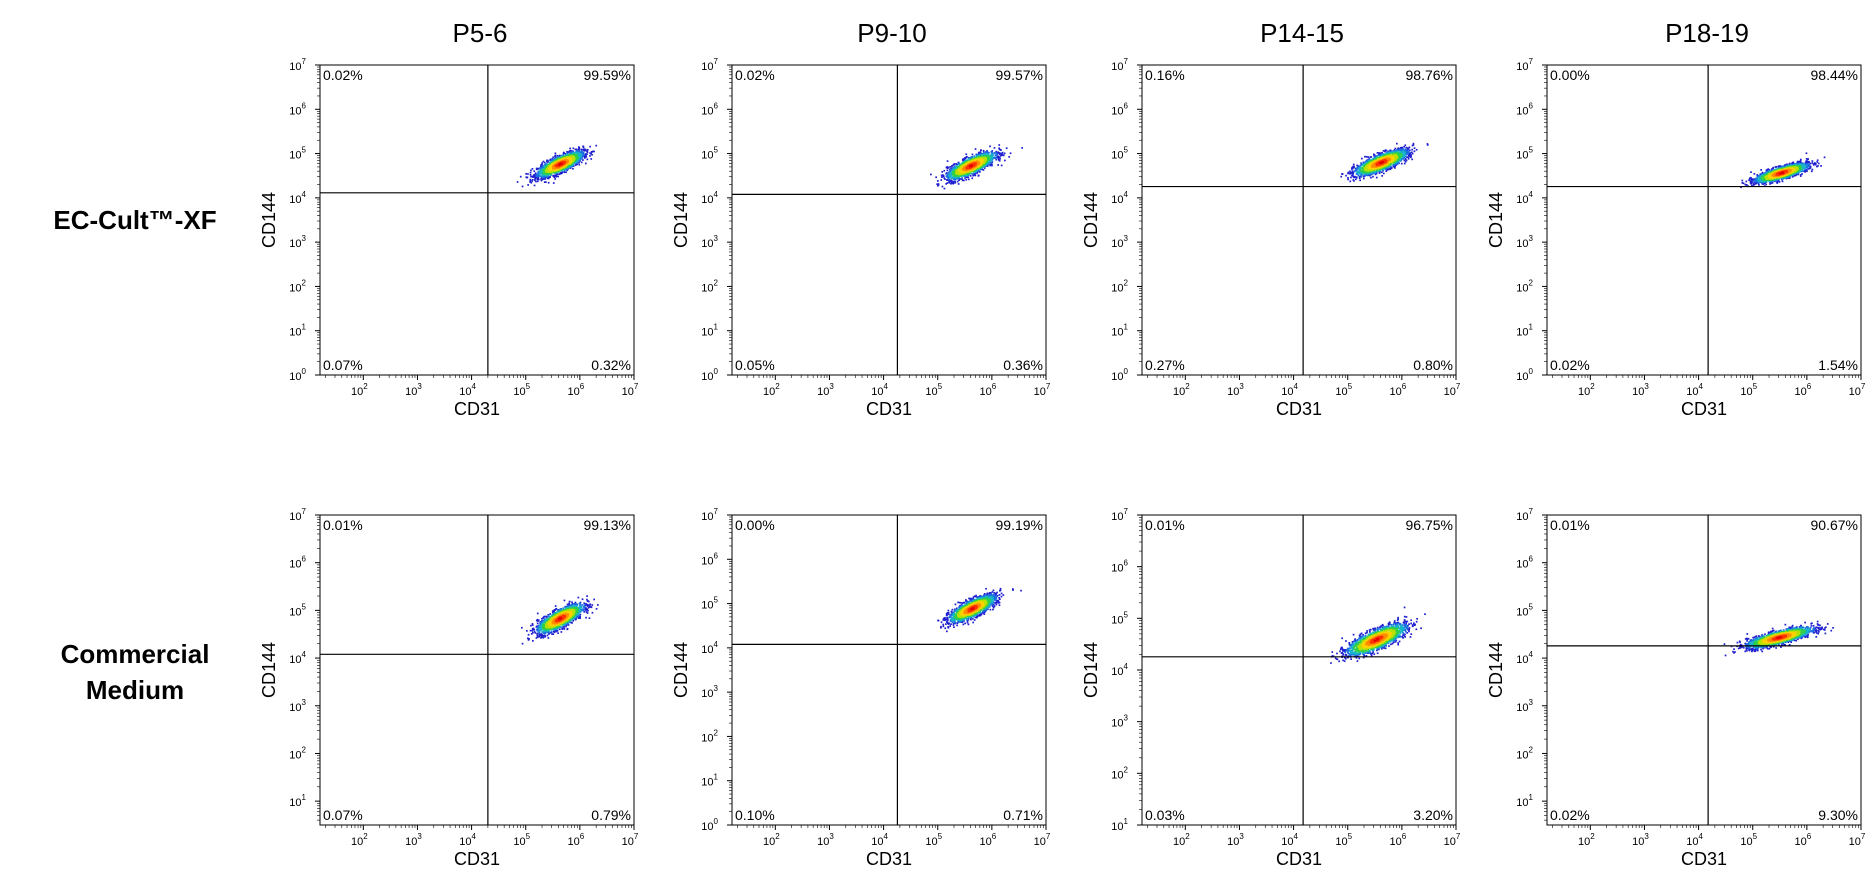  I want to click on x-tick-label: 10⁵, so click(933, 390).